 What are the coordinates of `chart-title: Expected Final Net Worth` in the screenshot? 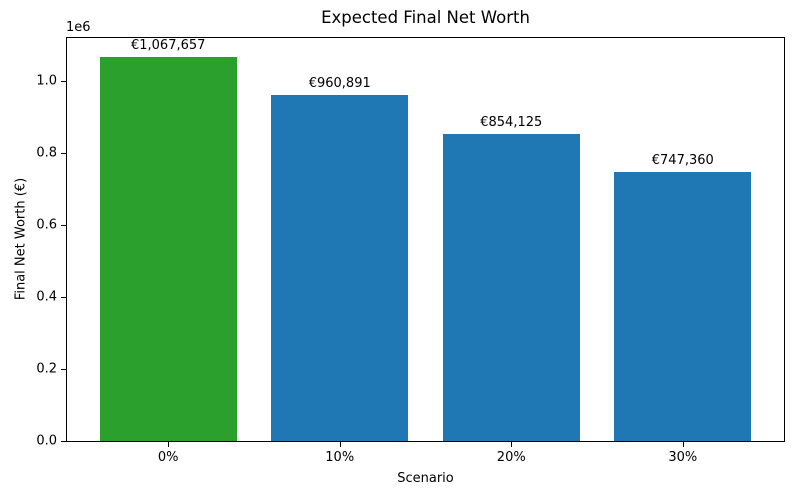 It's located at (425, 17).